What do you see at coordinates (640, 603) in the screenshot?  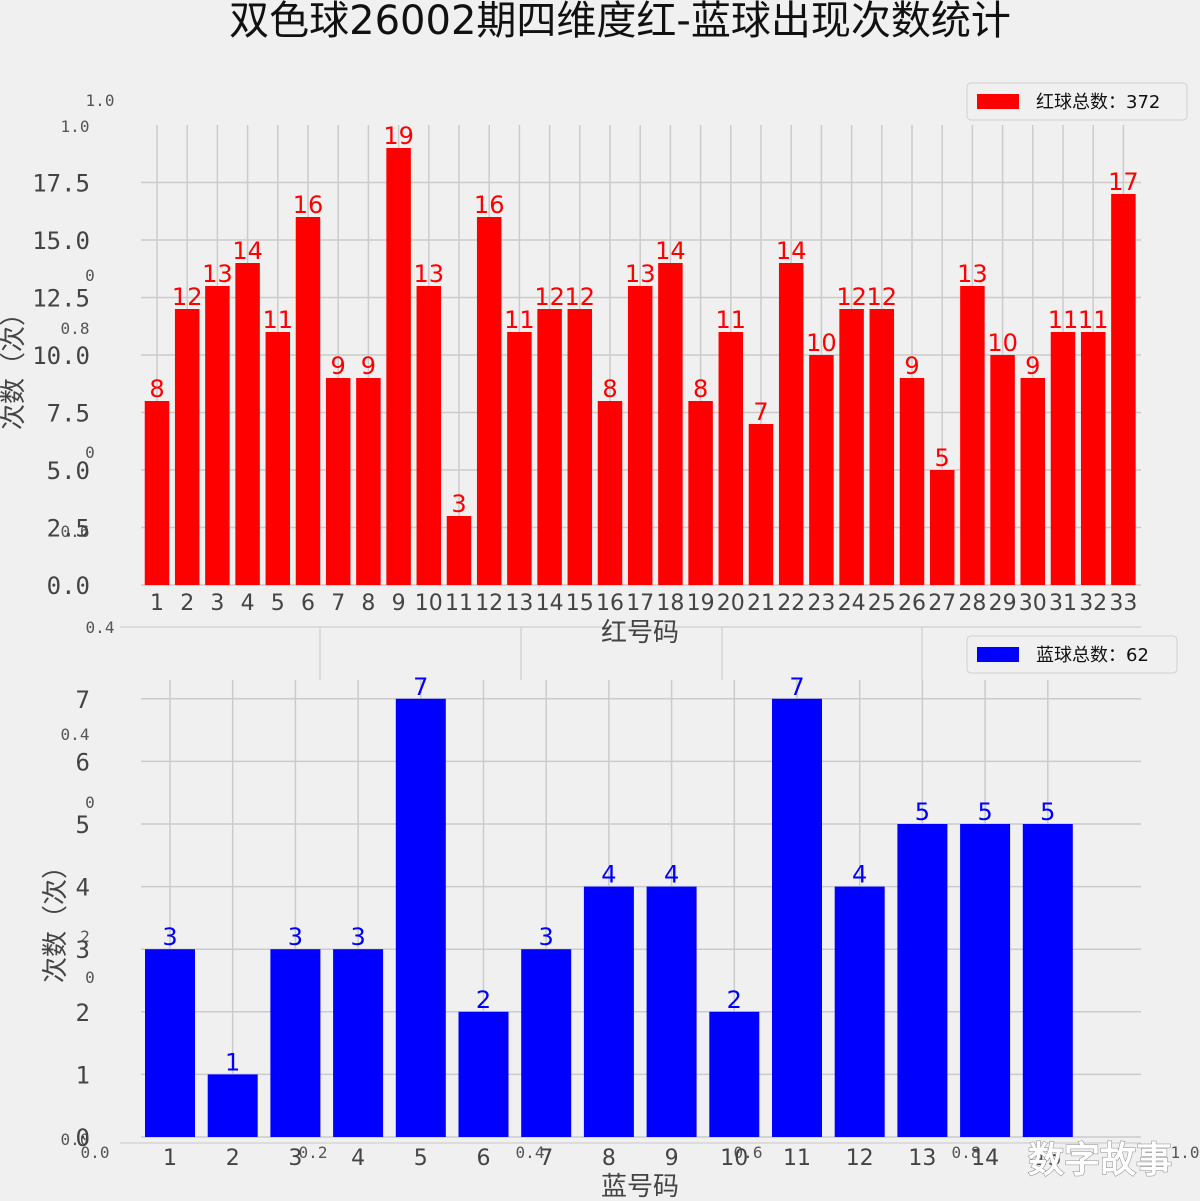 I see `red-x-tick-label: 17` at bounding box center [640, 603].